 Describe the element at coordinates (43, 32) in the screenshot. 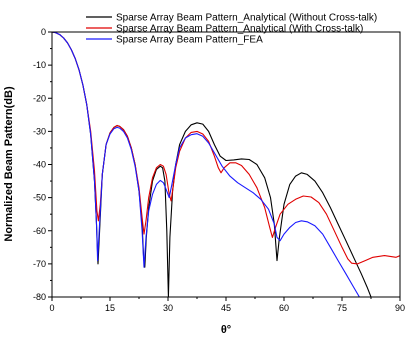

I see `y-tick-label: 0` at that location.